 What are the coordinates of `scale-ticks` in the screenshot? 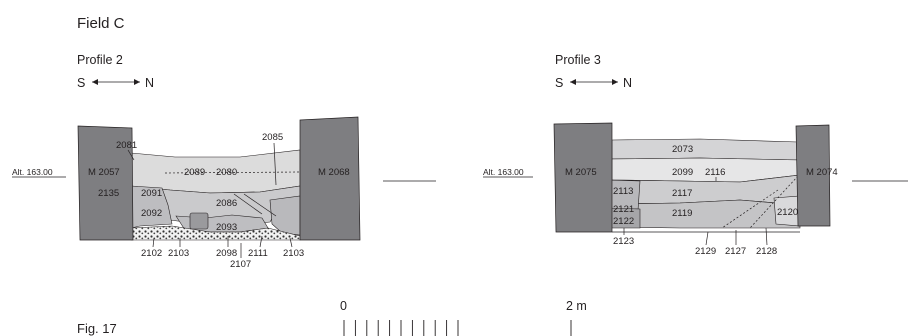 It's located at (457, 328).